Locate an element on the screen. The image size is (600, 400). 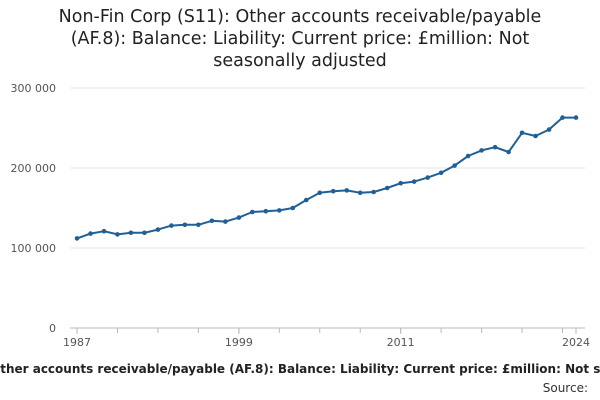
x-tick-label: 2011 is located at coordinates (401, 342).